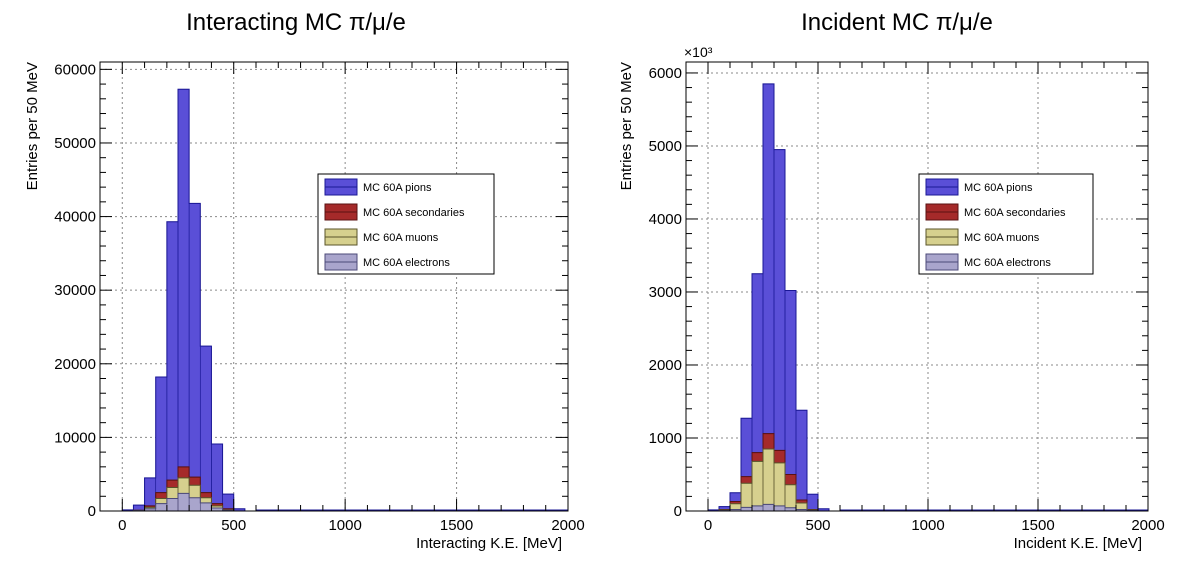  What do you see at coordinates (296, 22) in the screenshot?
I see `chart-title: Interacting MC π/μ/e` at bounding box center [296, 22].